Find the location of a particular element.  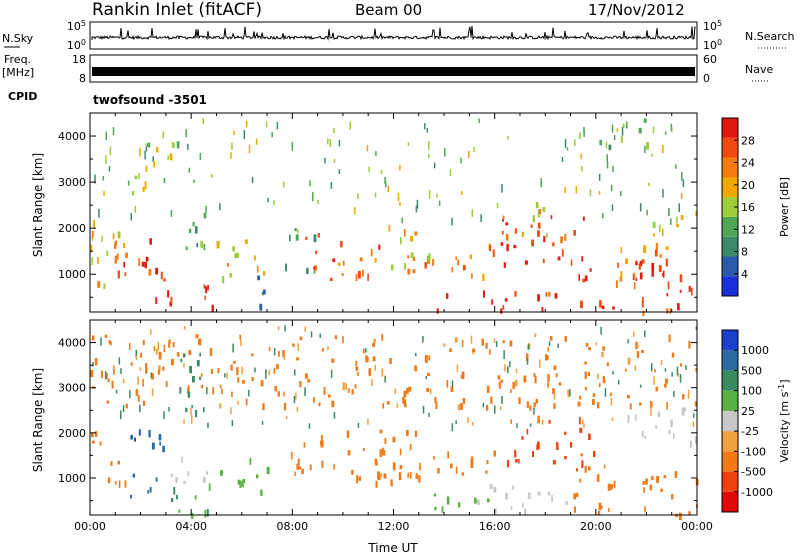

colorbar-frame is located at coordinates (730, 421).